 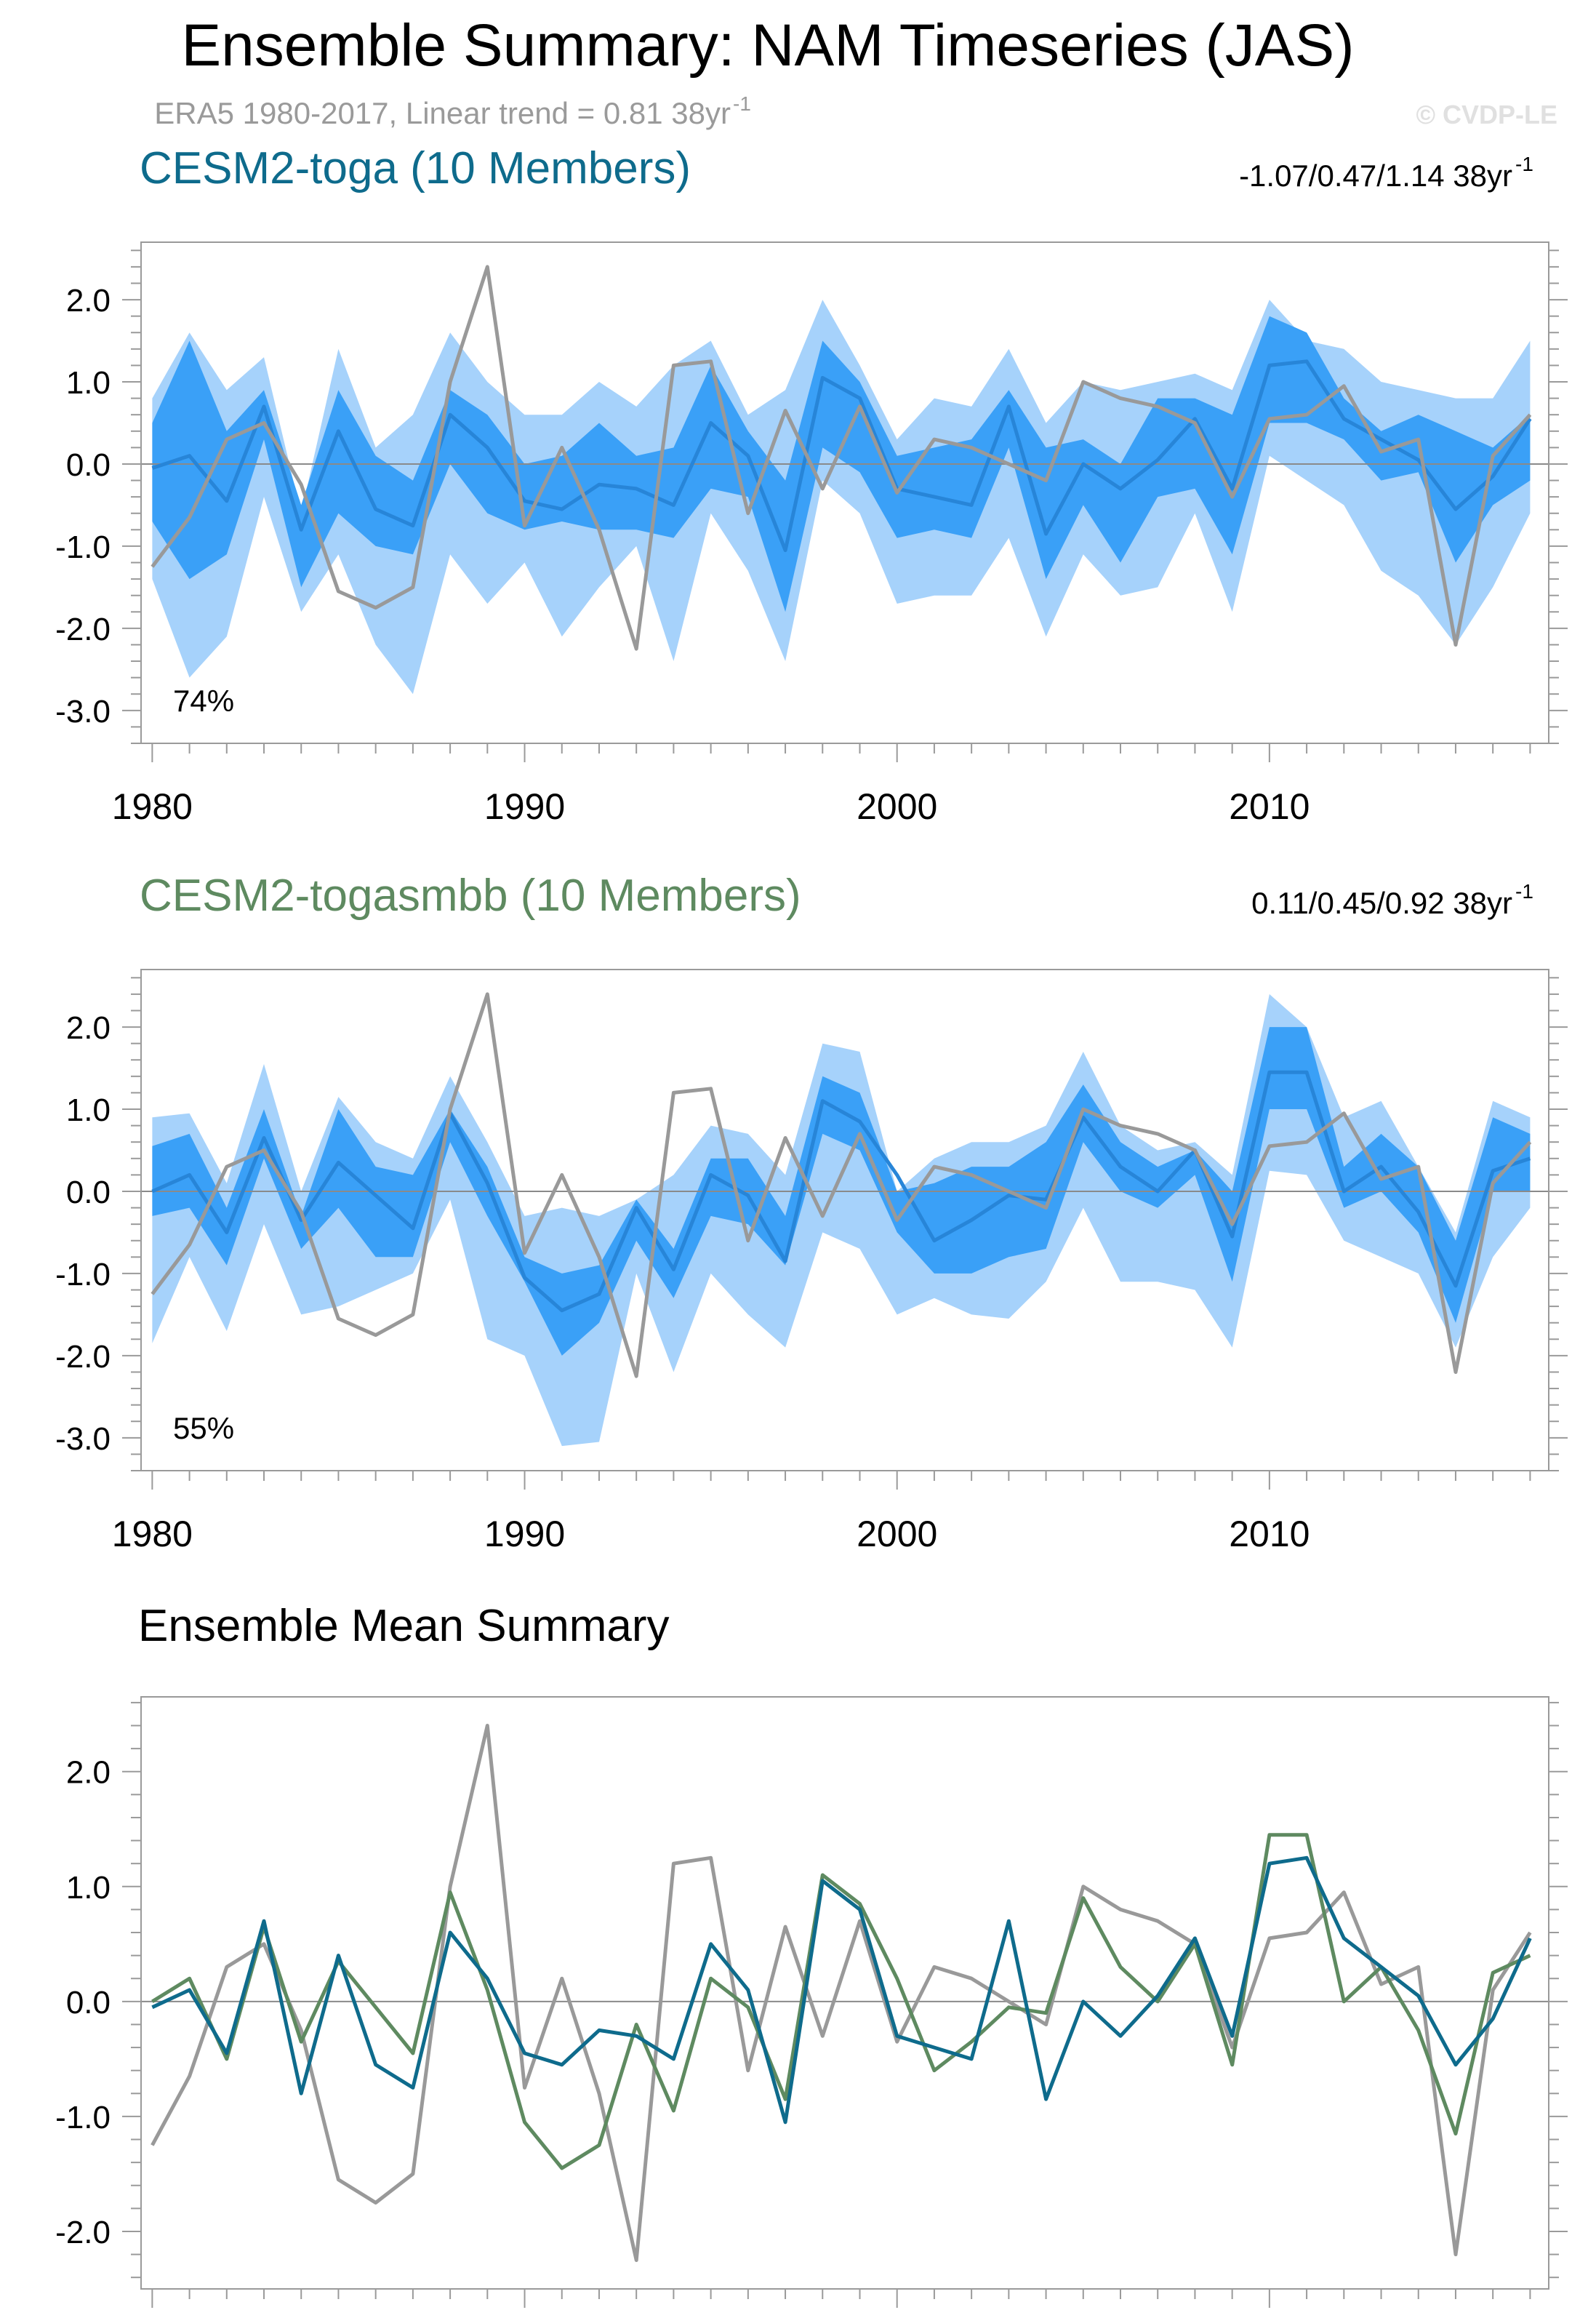 I want to click on panel-toga-trend-superscript: -1, so click(x=1524, y=164).